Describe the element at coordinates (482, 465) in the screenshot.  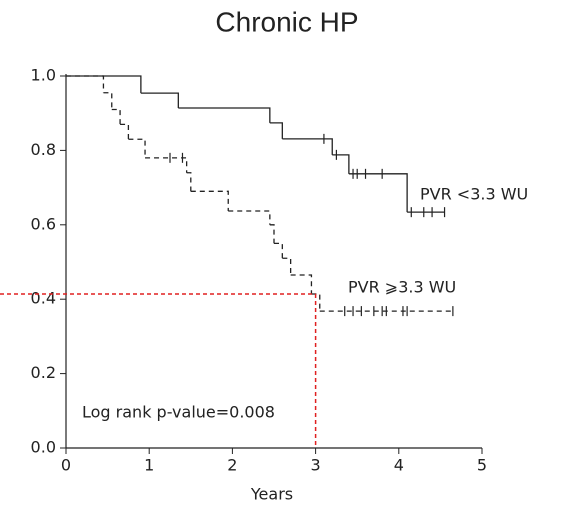
I see `x-tick-label: 5` at that location.